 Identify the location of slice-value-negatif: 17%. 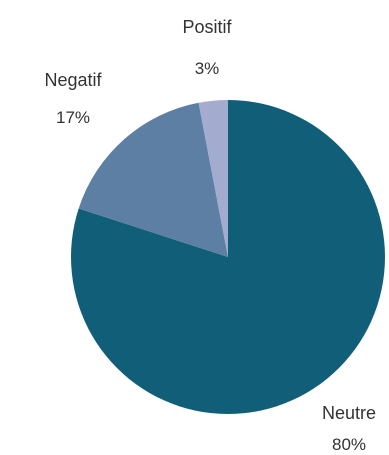
(73, 117).